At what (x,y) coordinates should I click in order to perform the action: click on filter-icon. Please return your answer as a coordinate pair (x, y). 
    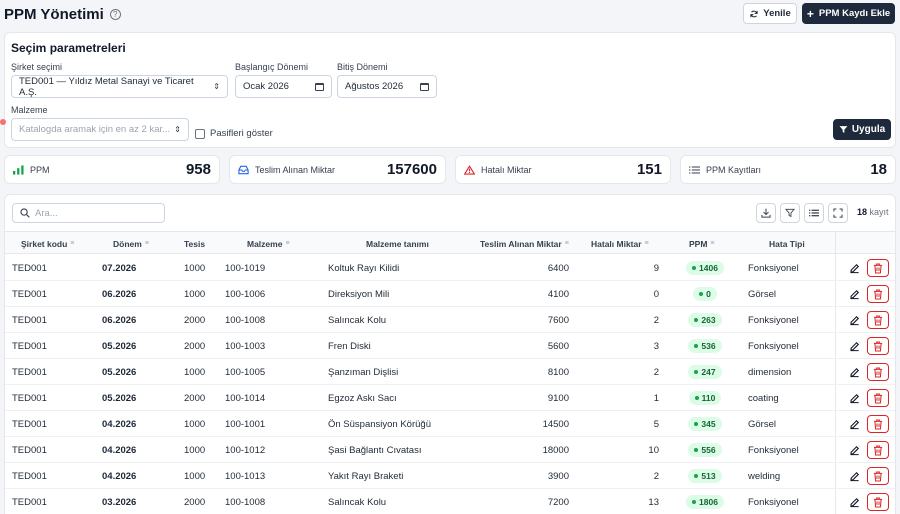
    Looking at the image, I should click on (790, 213).